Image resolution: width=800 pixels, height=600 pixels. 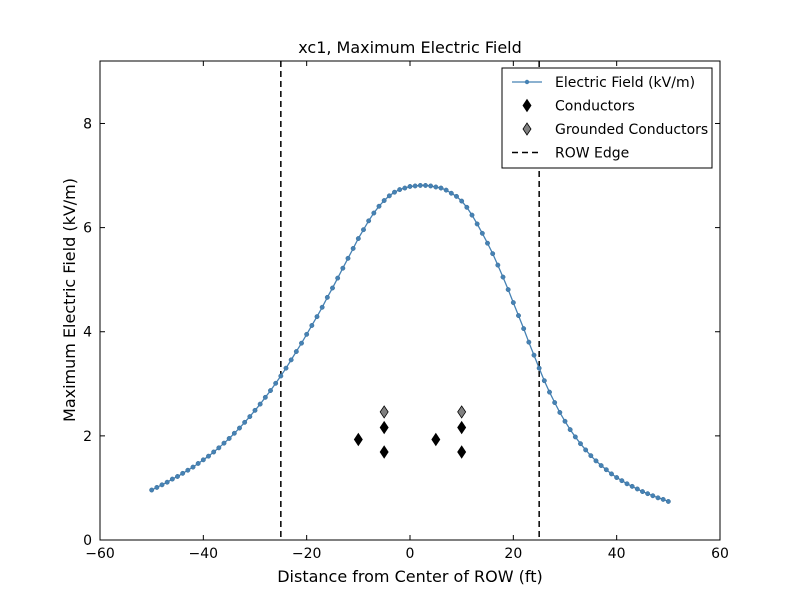 I want to click on legend-label: Electric Field (kV/m), so click(x=625, y=83).